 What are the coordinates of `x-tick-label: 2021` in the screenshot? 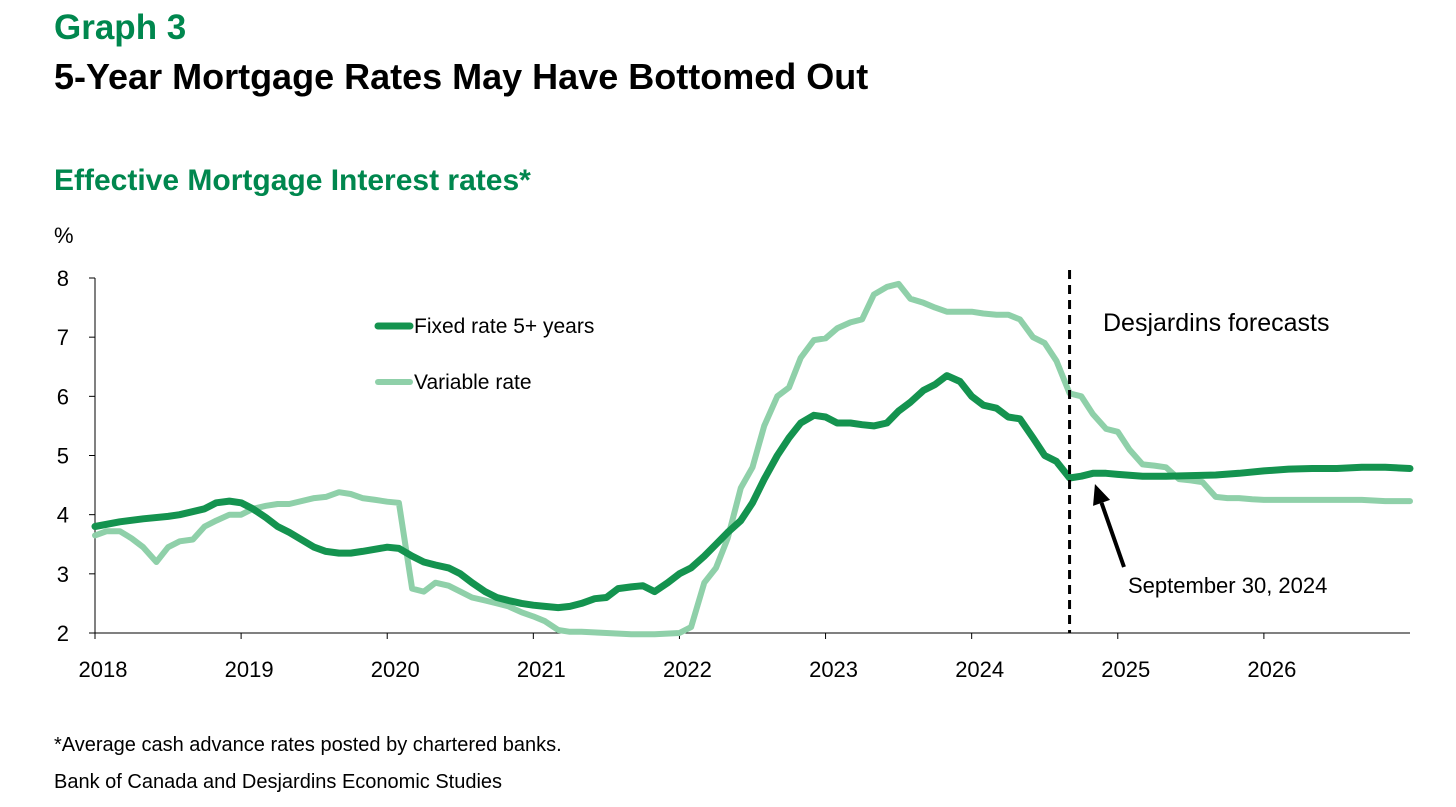 It's located at (541, 669).